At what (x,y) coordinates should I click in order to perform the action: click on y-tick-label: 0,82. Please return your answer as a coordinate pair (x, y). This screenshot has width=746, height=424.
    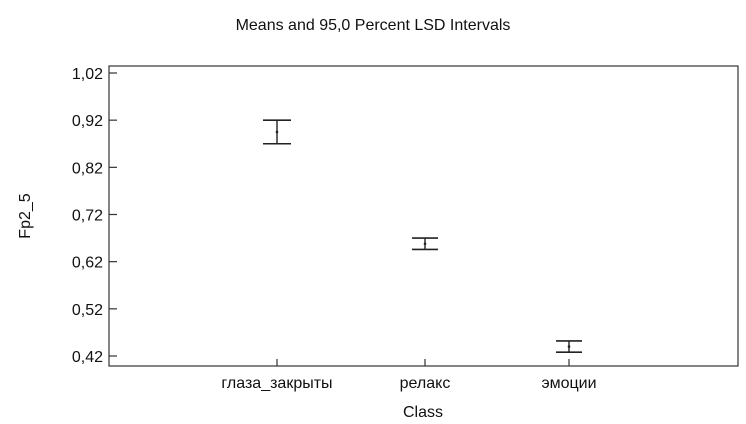
    Looking at the image, I should click on (87, 168).